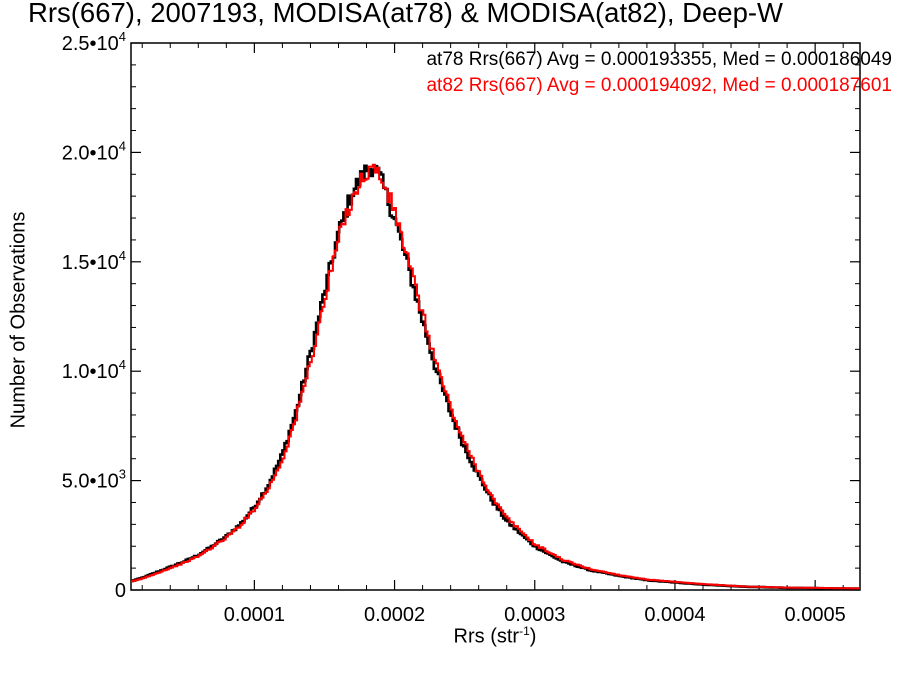 This screenshot has width=900, height=675. I want to click on y-tick-labels: 0 5.0•103 1.0•104 1.5•104 2.0•104 2.5•104, so click(94, 315).